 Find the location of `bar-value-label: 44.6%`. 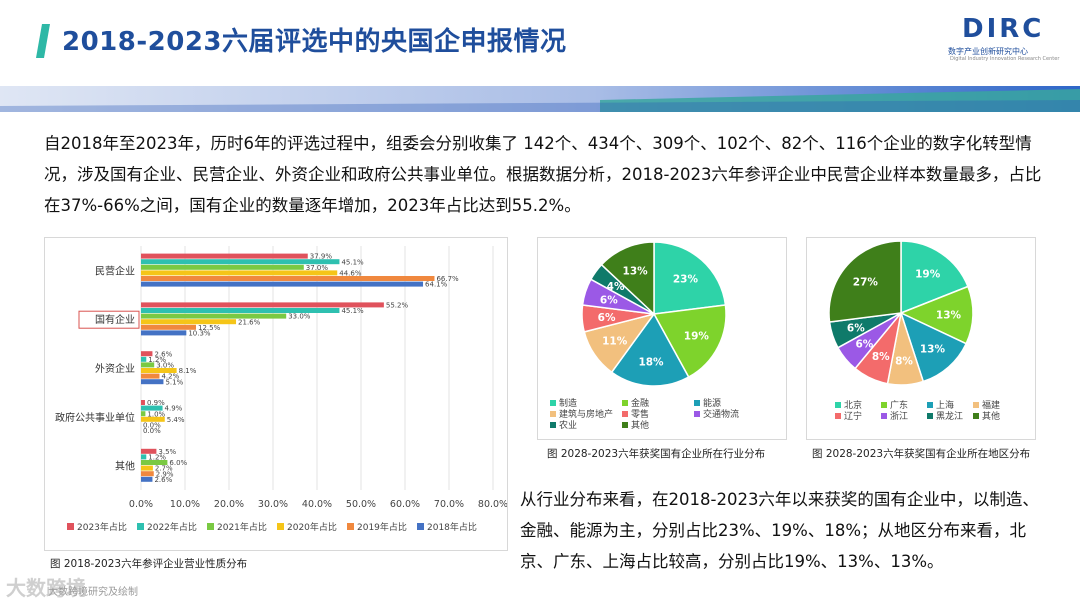

bar-value-label: 44.6% is located at coordinates (350, 274).